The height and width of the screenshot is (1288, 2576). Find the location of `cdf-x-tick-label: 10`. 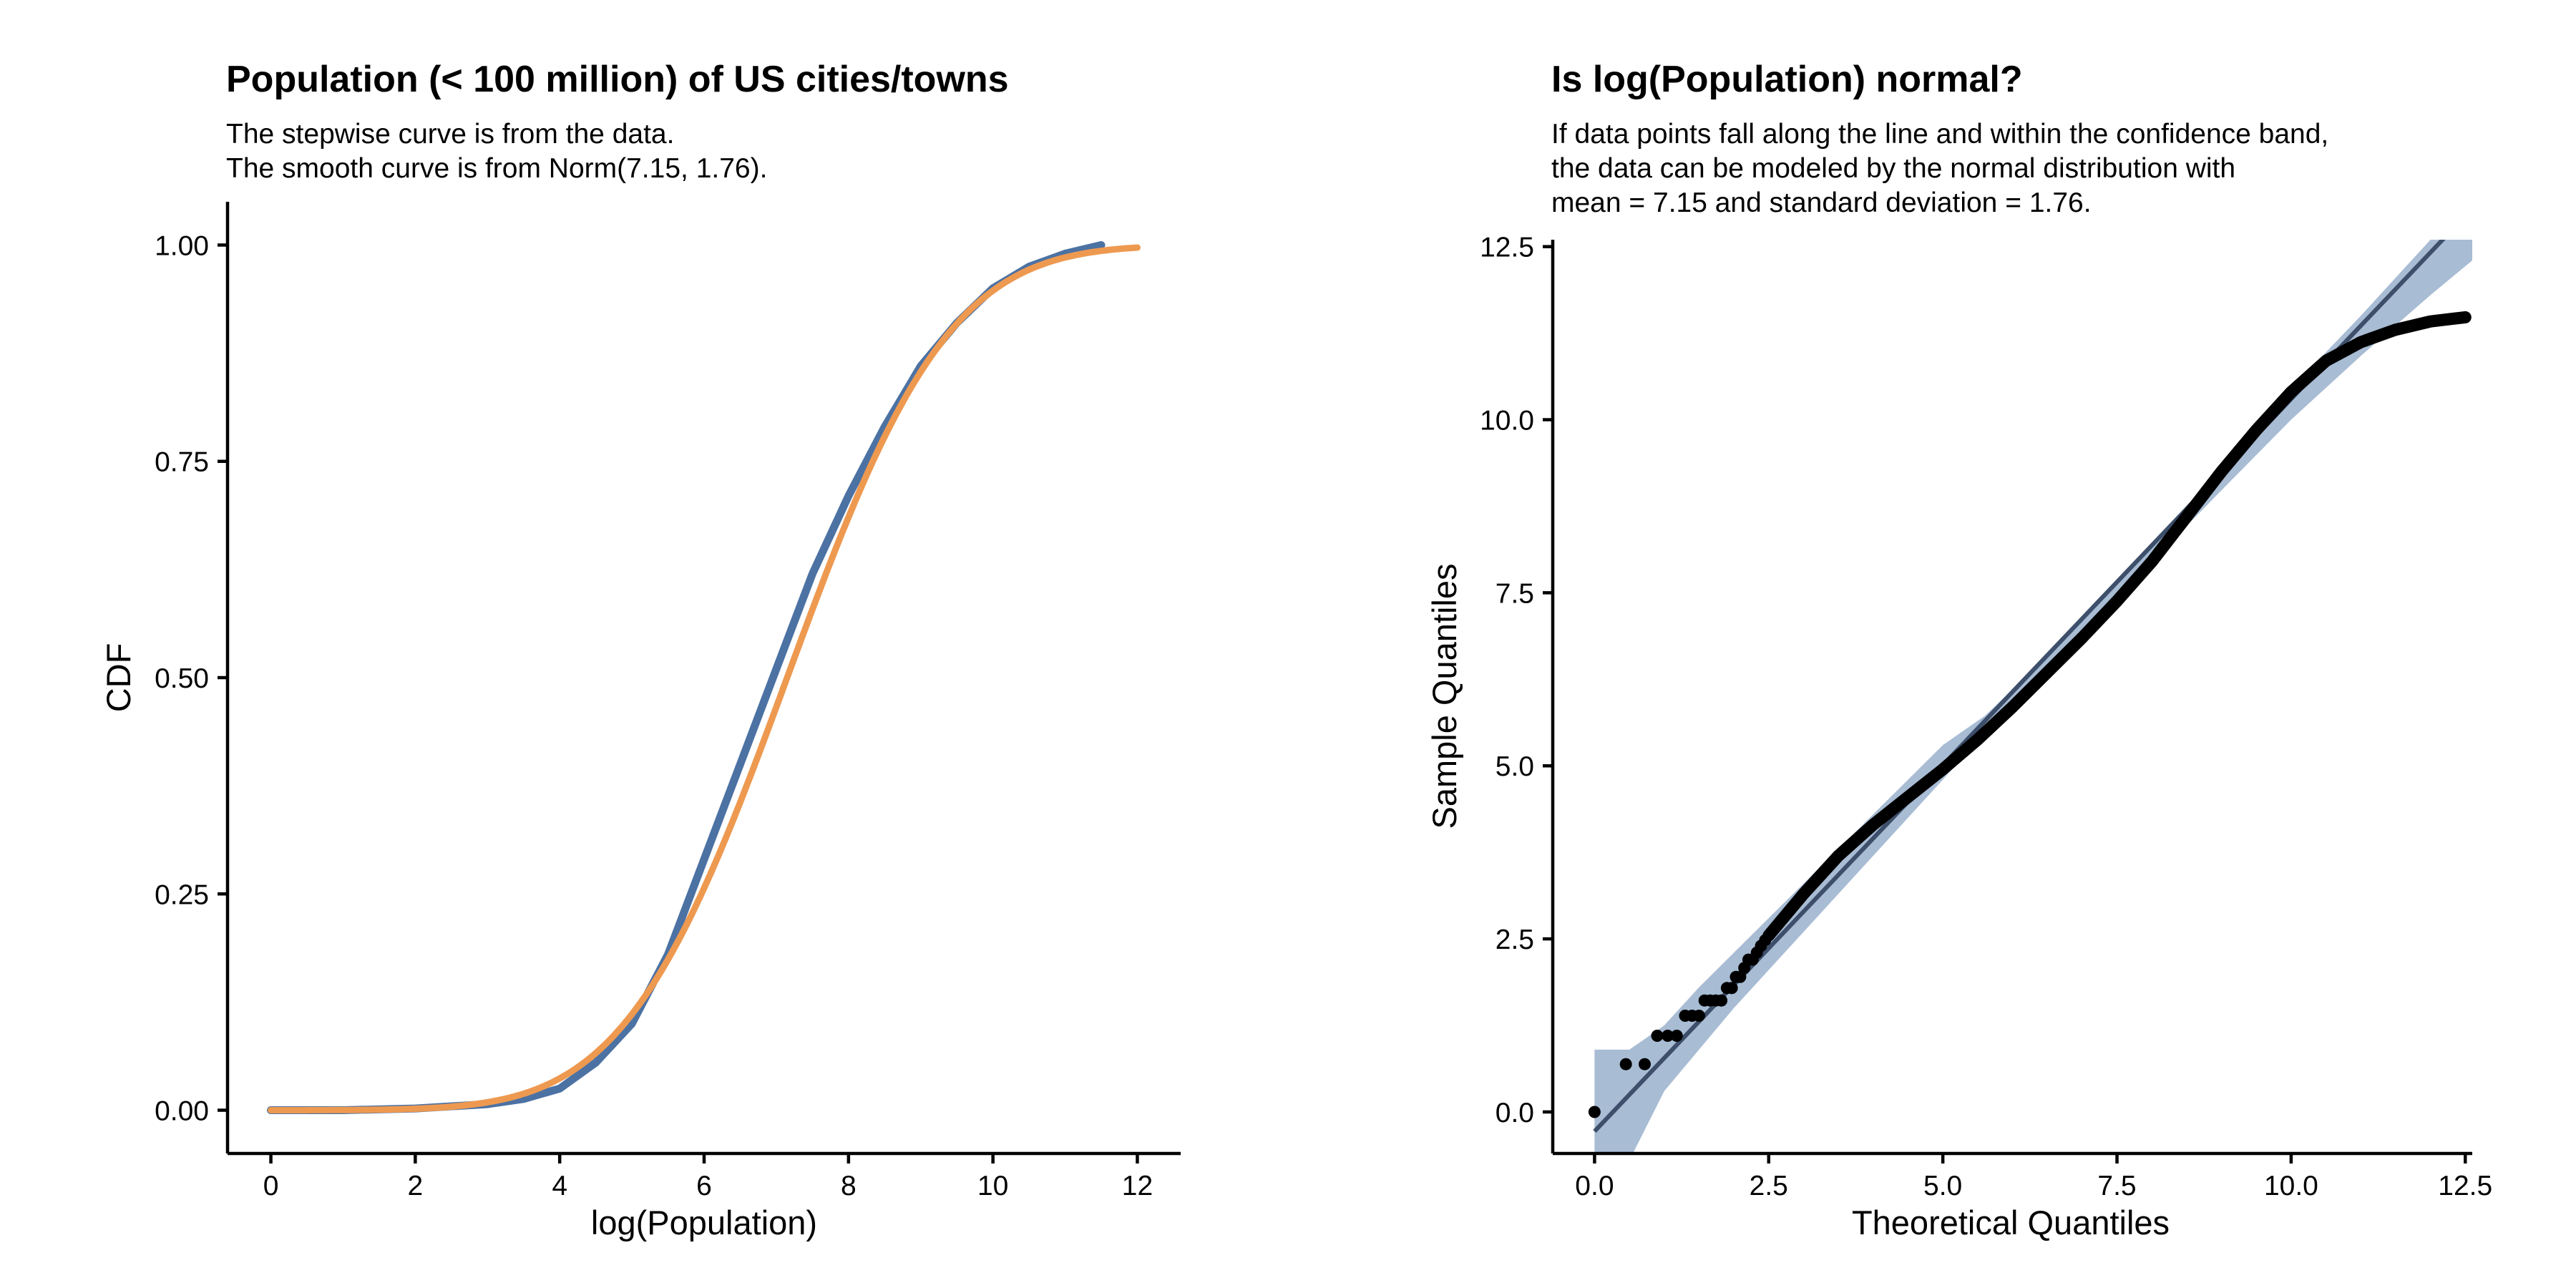

cdf-x-tick-label: 10 is located at coordinates (992, 1186).